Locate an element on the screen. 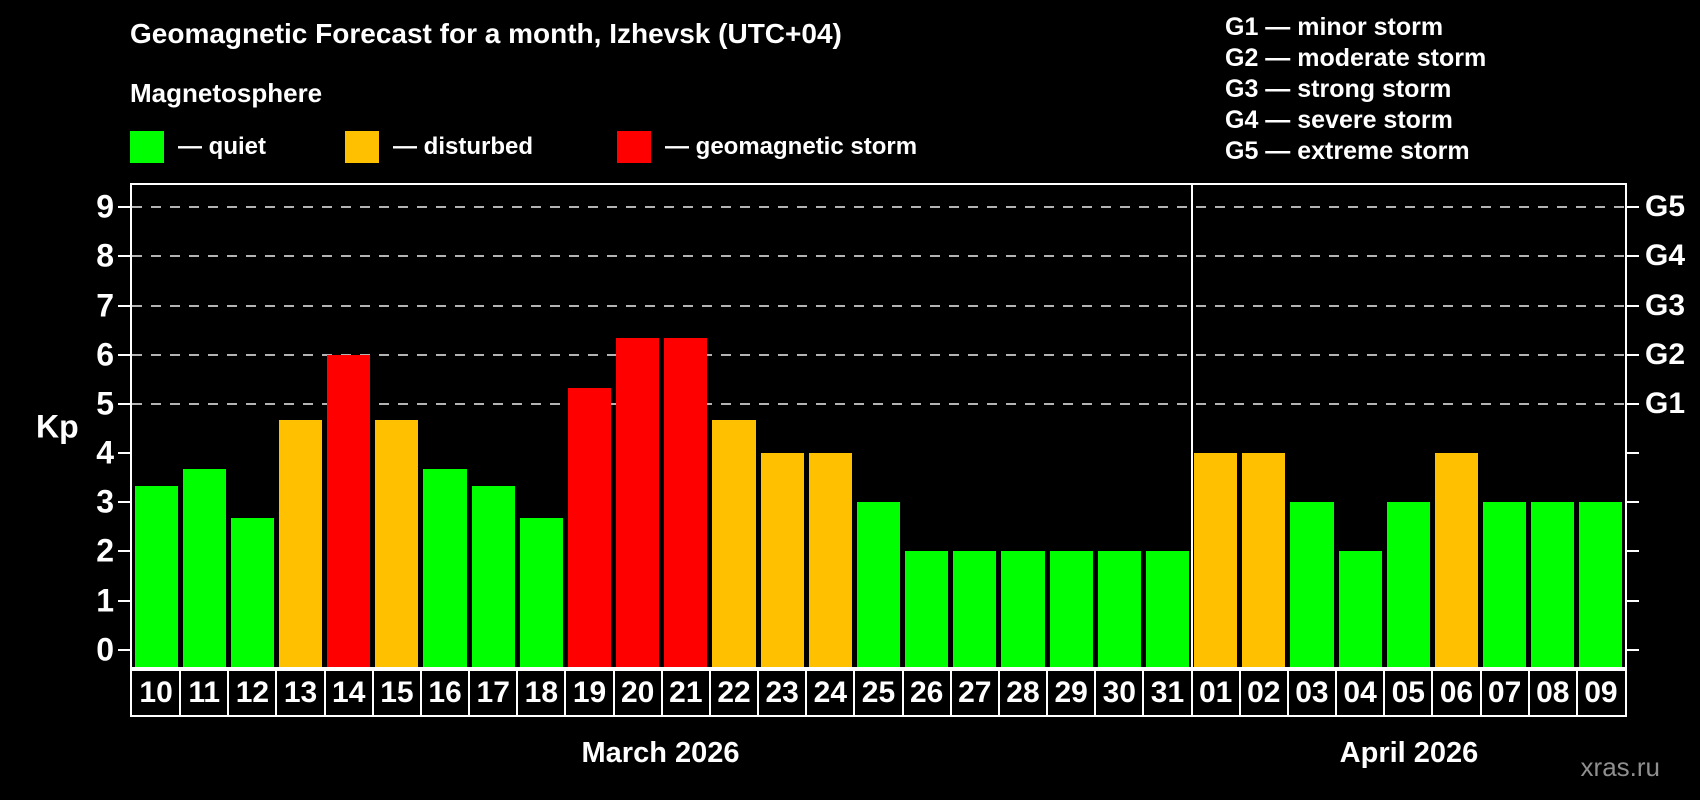 The image size is (1700, 800). day-cell-label-25: 25 is located at coordinates (878, 692).